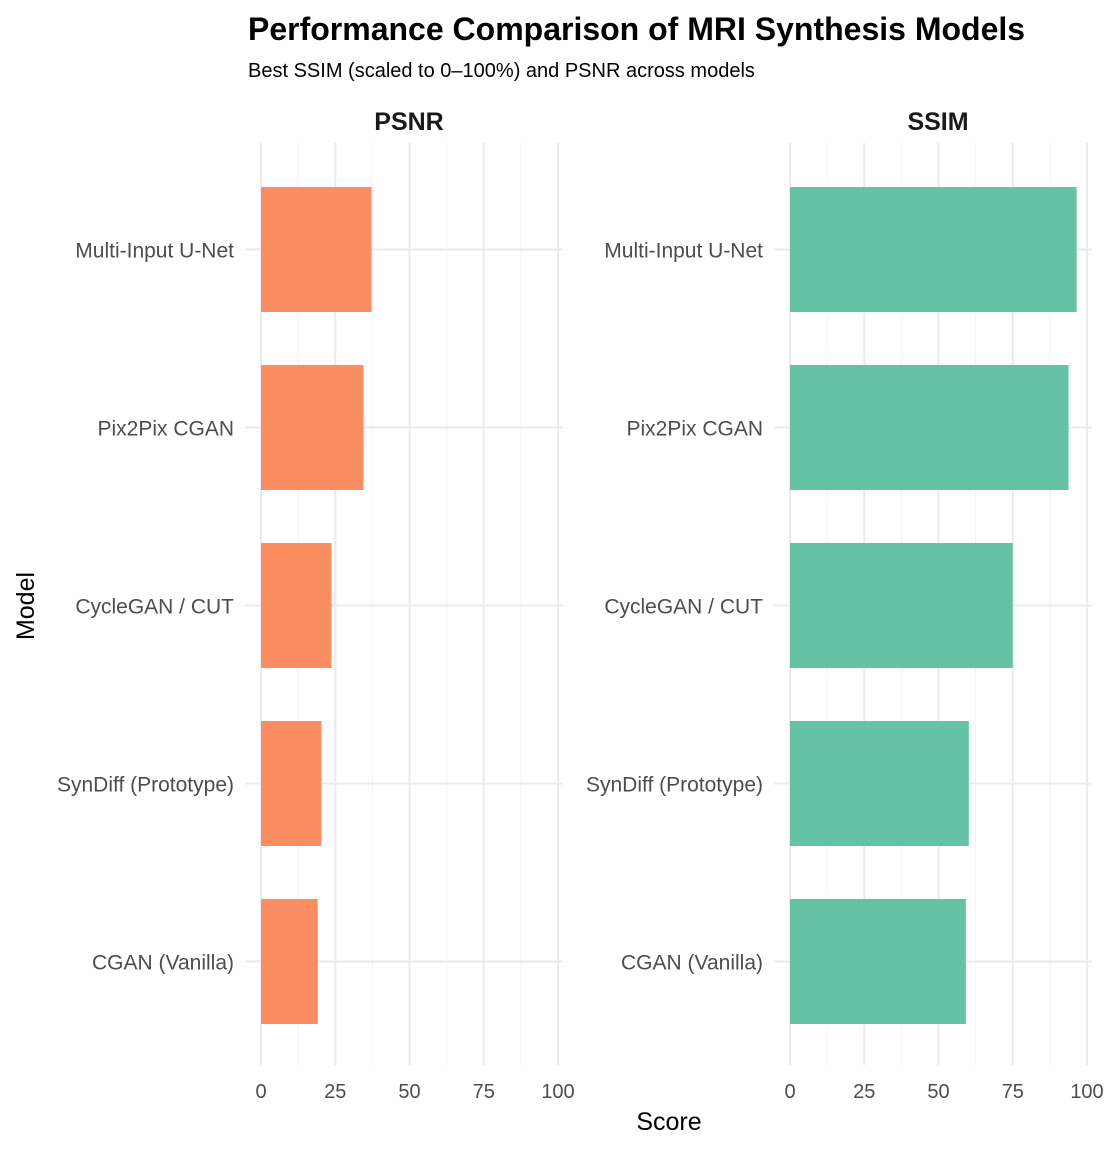 This screenshot has width=1105, height=1155. I want to click on facet-title: PSNR, so click(408, 122).